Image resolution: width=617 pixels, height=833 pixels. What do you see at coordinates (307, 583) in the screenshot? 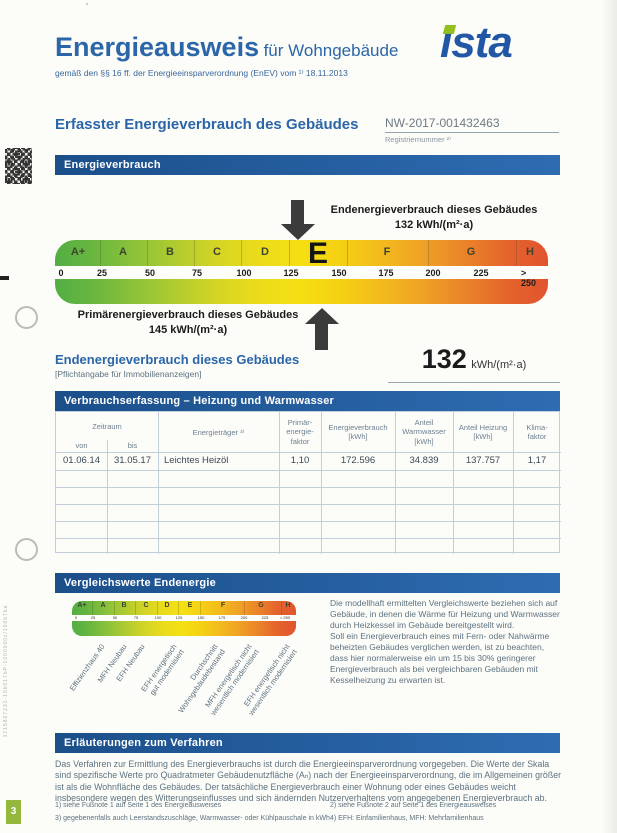
I see `section-bar-vergleichswerte: Vergleichswerte Endenergie` at bounding box center [307, 583].